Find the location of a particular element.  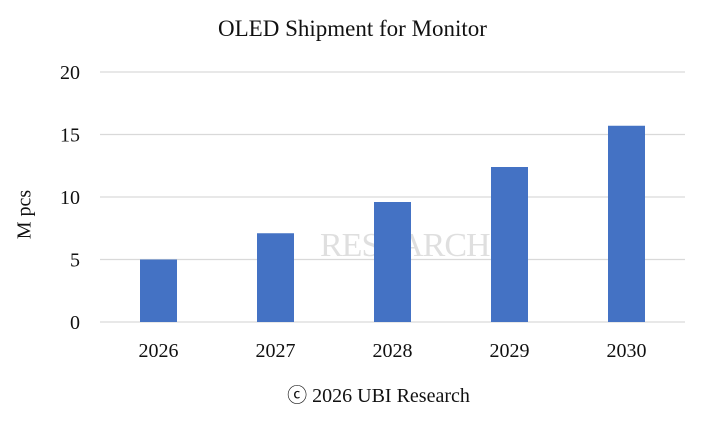

bar-2028 is located at coordinates (392, 262).